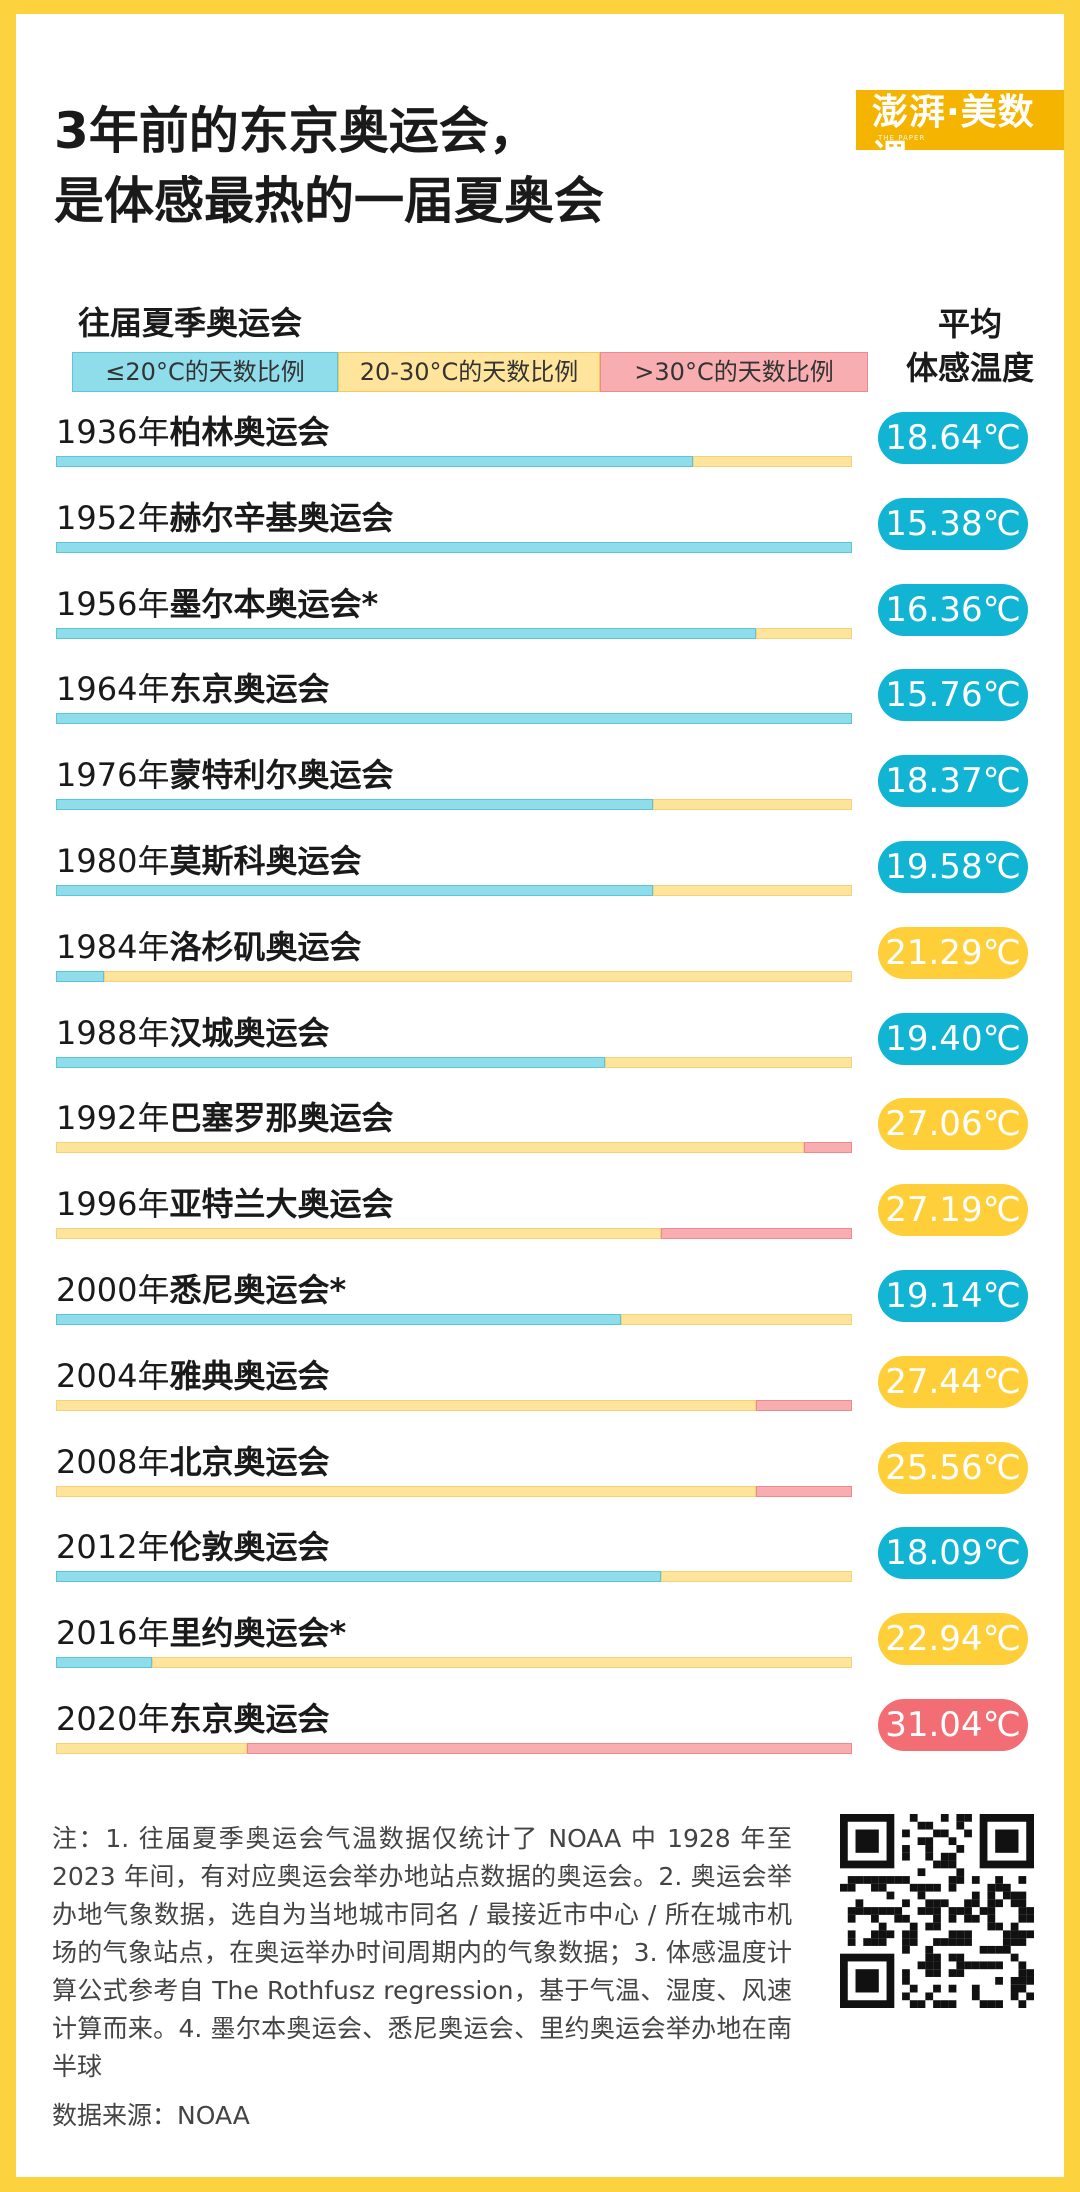  I want to click on games-label: 1964年东京奥运会, so click(192, 689).